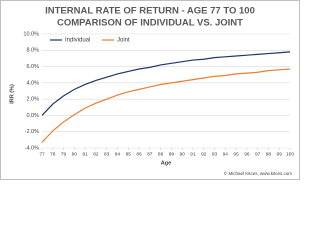 The height and width of the screenshot is (240, 320). I want to click on x-tick-label: 78, so click(53, 154).